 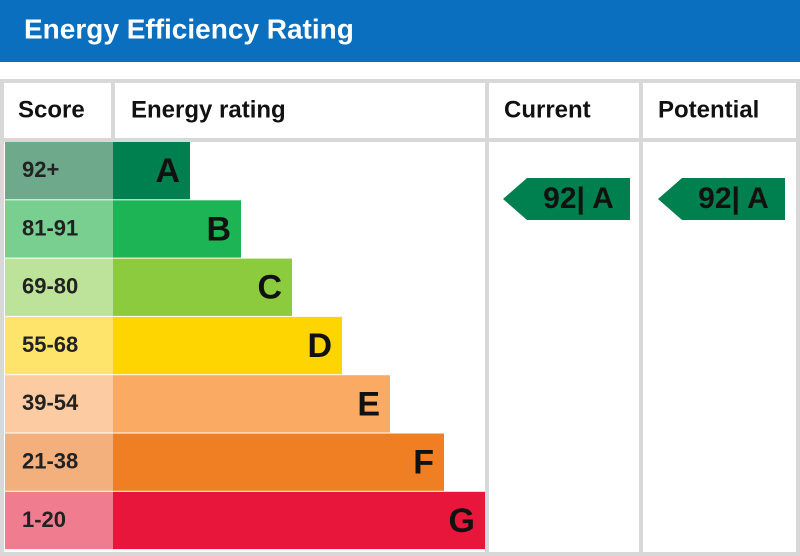 What do you see at coordinates (50, 402) in the screenshot?
I see `score-label: 39-54` at bounding box center [50, 402].